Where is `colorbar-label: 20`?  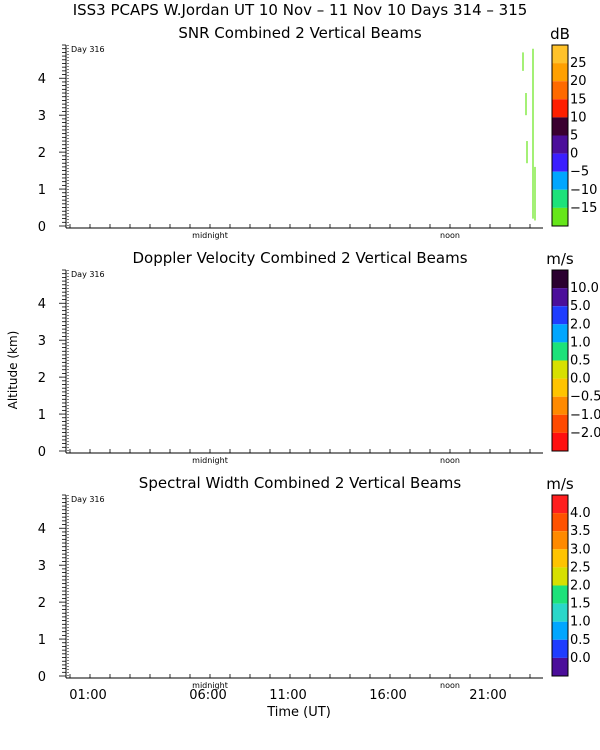 colorbar-label: 20 is located at coordinates (578, 81).